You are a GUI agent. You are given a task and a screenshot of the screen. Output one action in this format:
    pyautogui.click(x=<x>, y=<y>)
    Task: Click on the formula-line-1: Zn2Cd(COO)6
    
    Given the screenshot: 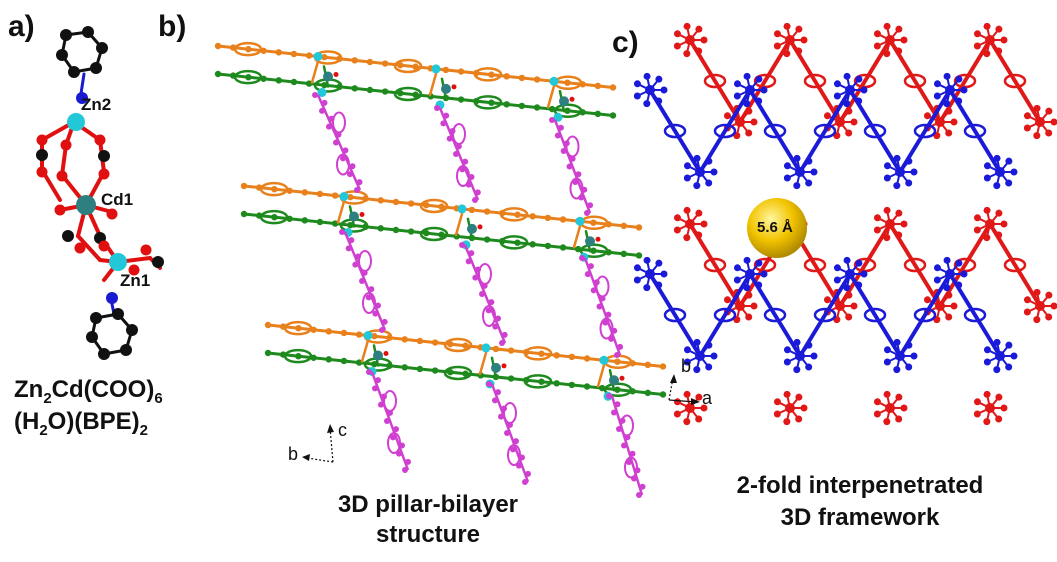 What is the action you would take?
    pyautogui.click(x=119, y=394)
    